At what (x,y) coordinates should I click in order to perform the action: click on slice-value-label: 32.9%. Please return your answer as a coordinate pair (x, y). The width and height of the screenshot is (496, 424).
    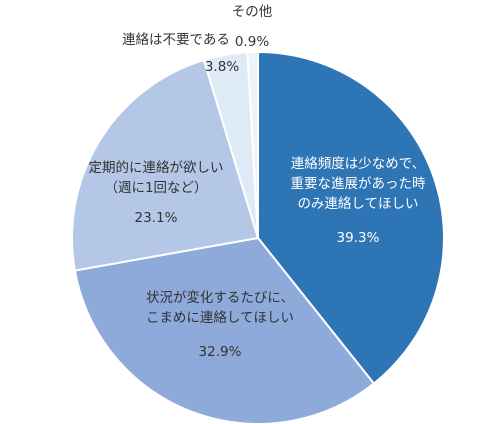
    Looking at the image, I should click on (220, 352).